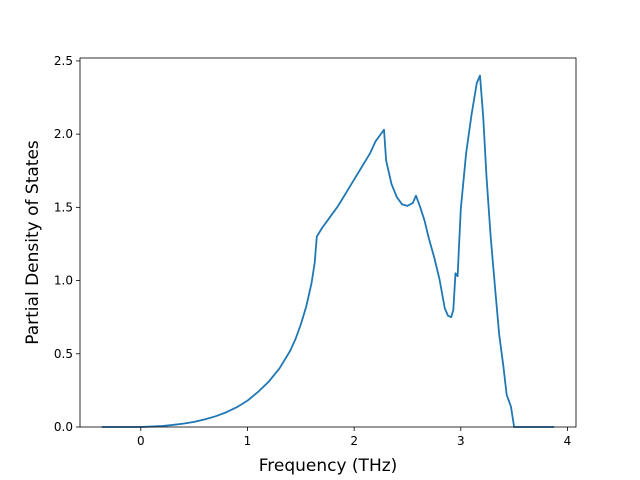 This screenshot has width=640, height=480. Describe the element at coordinates (461, 441) in the screenshot. I see `x-tick-label: 3` at that location.